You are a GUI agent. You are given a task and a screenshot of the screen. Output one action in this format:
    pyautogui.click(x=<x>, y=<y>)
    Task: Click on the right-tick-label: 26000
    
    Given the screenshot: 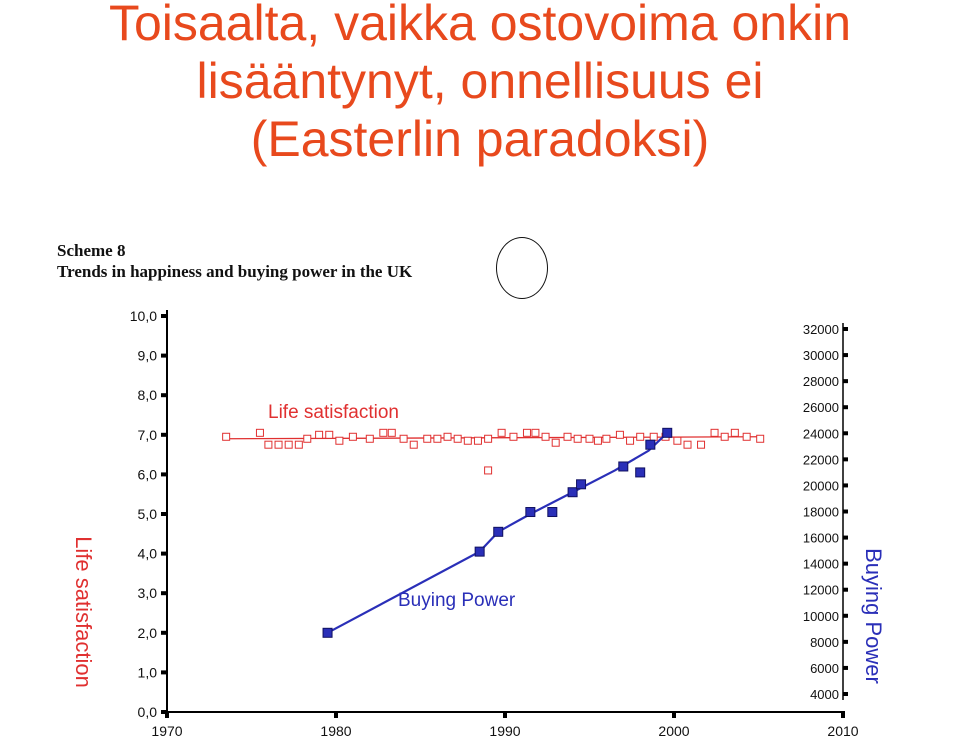 What is the action you would take?
    pyautogui.click(x=821, y=407)
    